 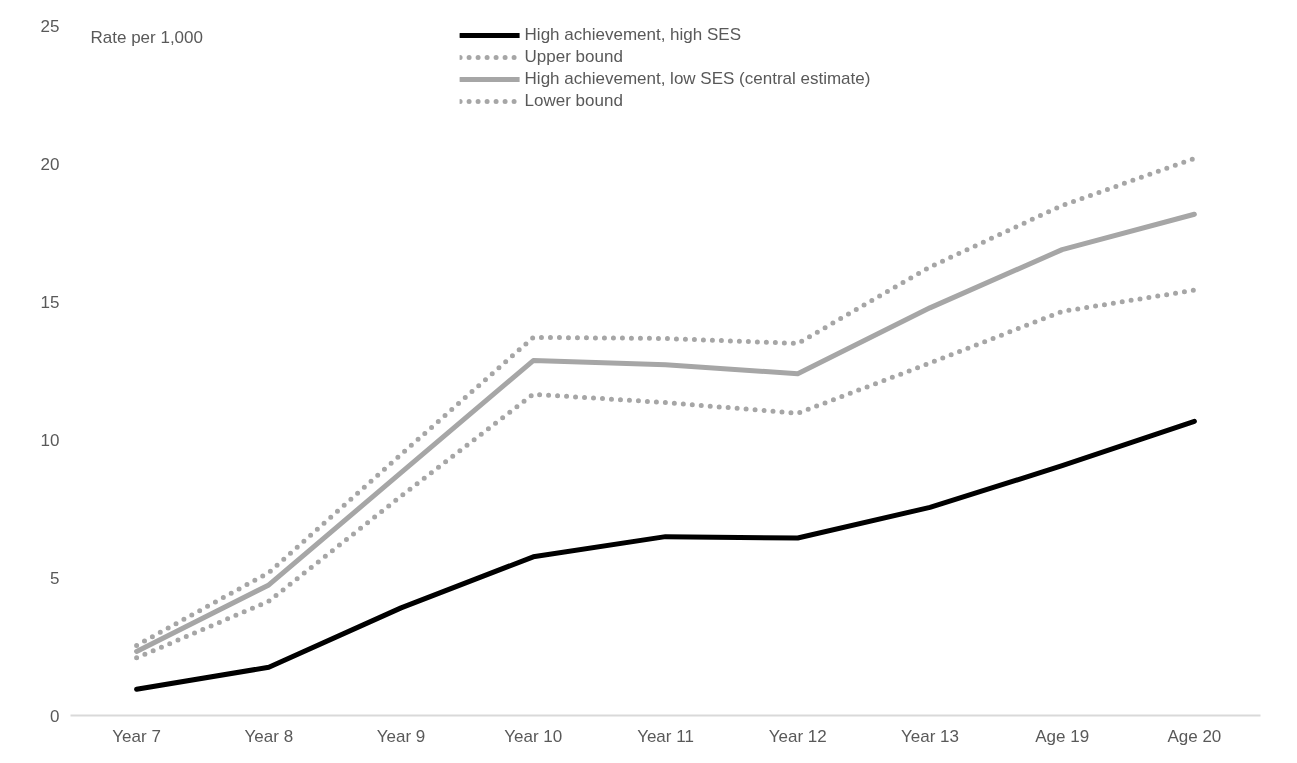 What do you see at coordinates (50, 26) in the screenshot?
I see `y-tick-label: 25` at bounding box center [50, 26].